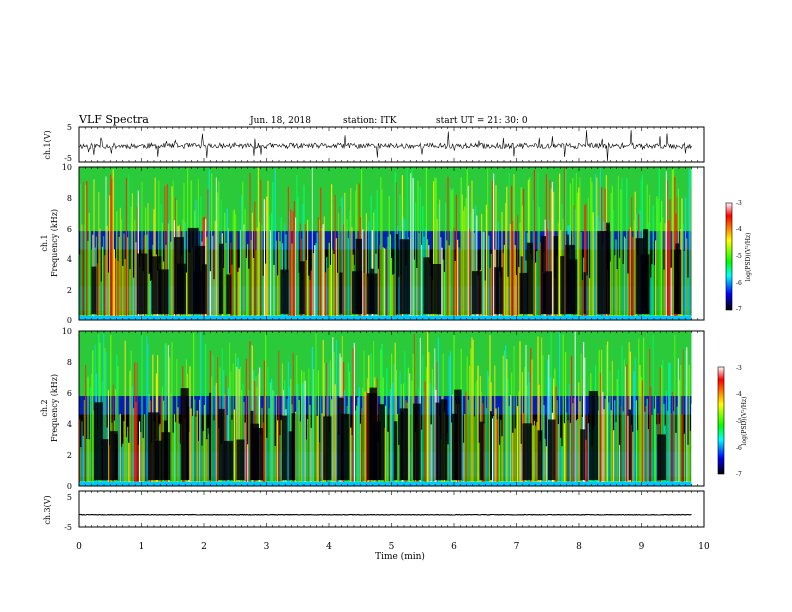  I want to click on ch1-ytick-top: 5, so click(69, 127).